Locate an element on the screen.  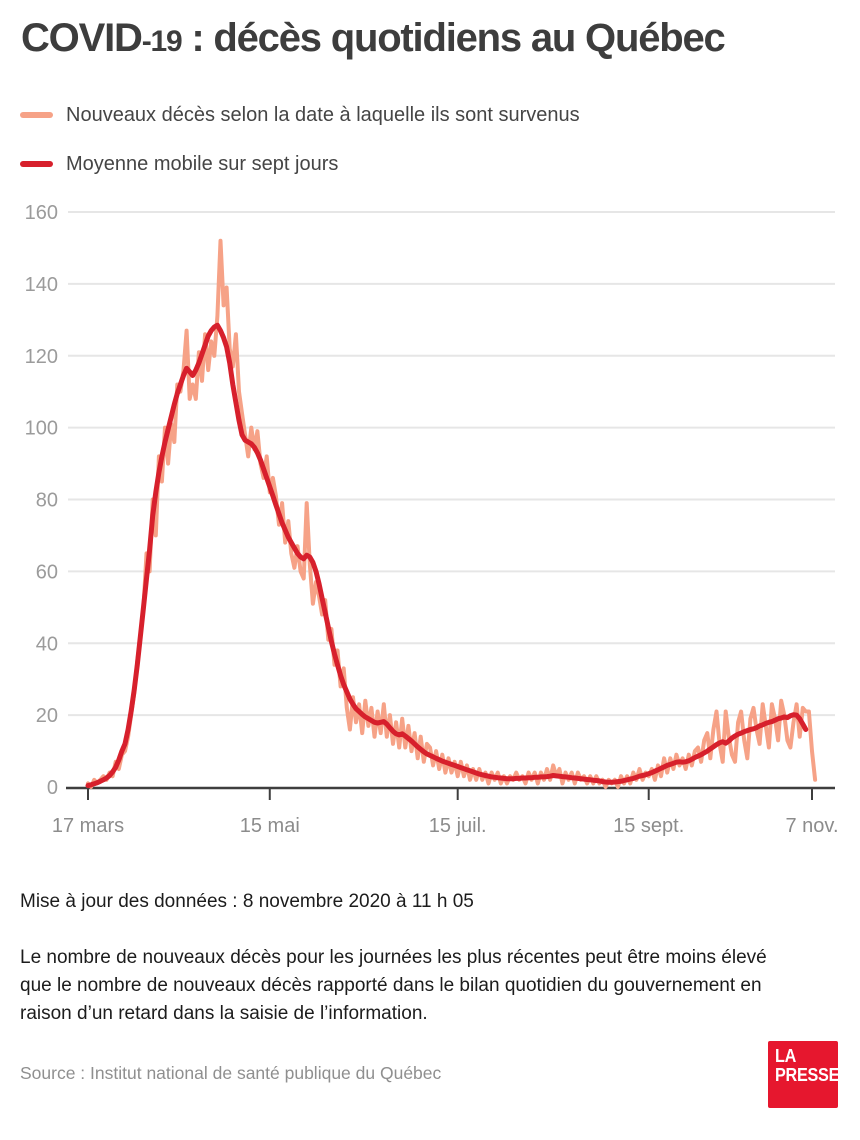
y-label-60: 60 is located at coordinates (47, 572).